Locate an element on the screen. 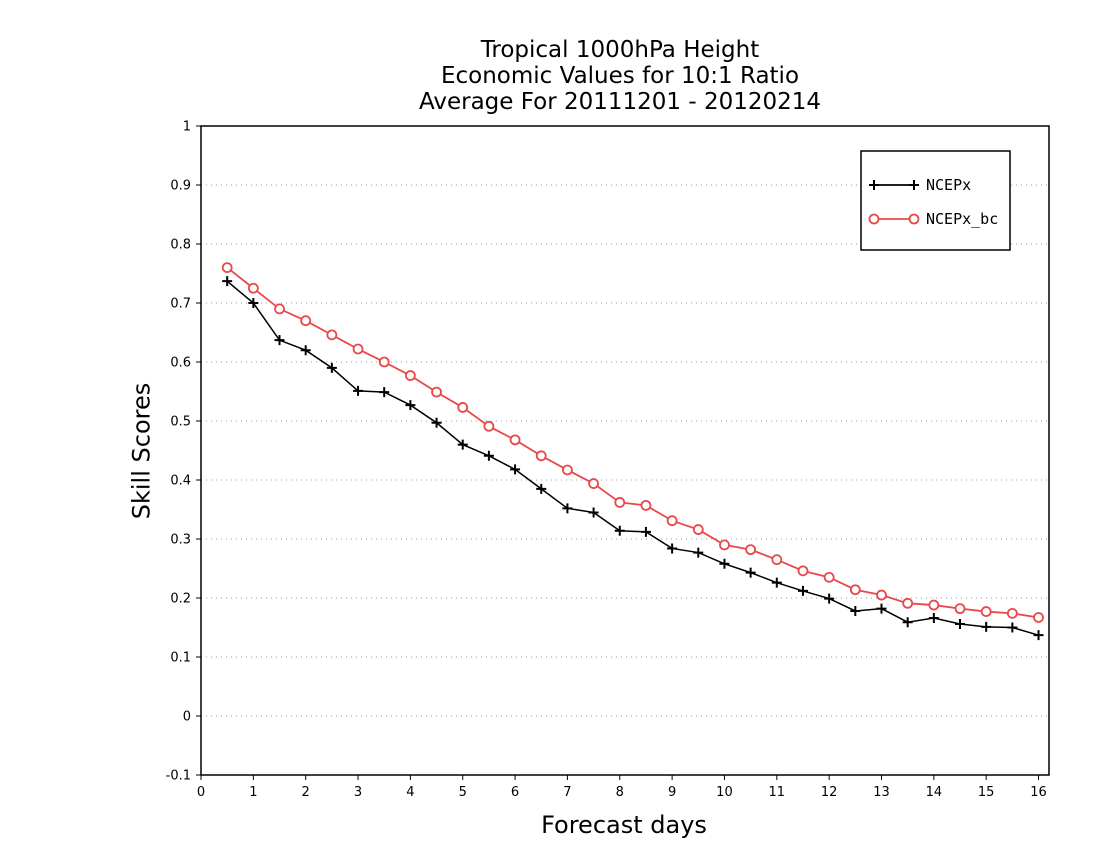 This screenshot has height=850, width=1100. legend: NCEPx NCEPx_bc is located at coordinates (935, 200).